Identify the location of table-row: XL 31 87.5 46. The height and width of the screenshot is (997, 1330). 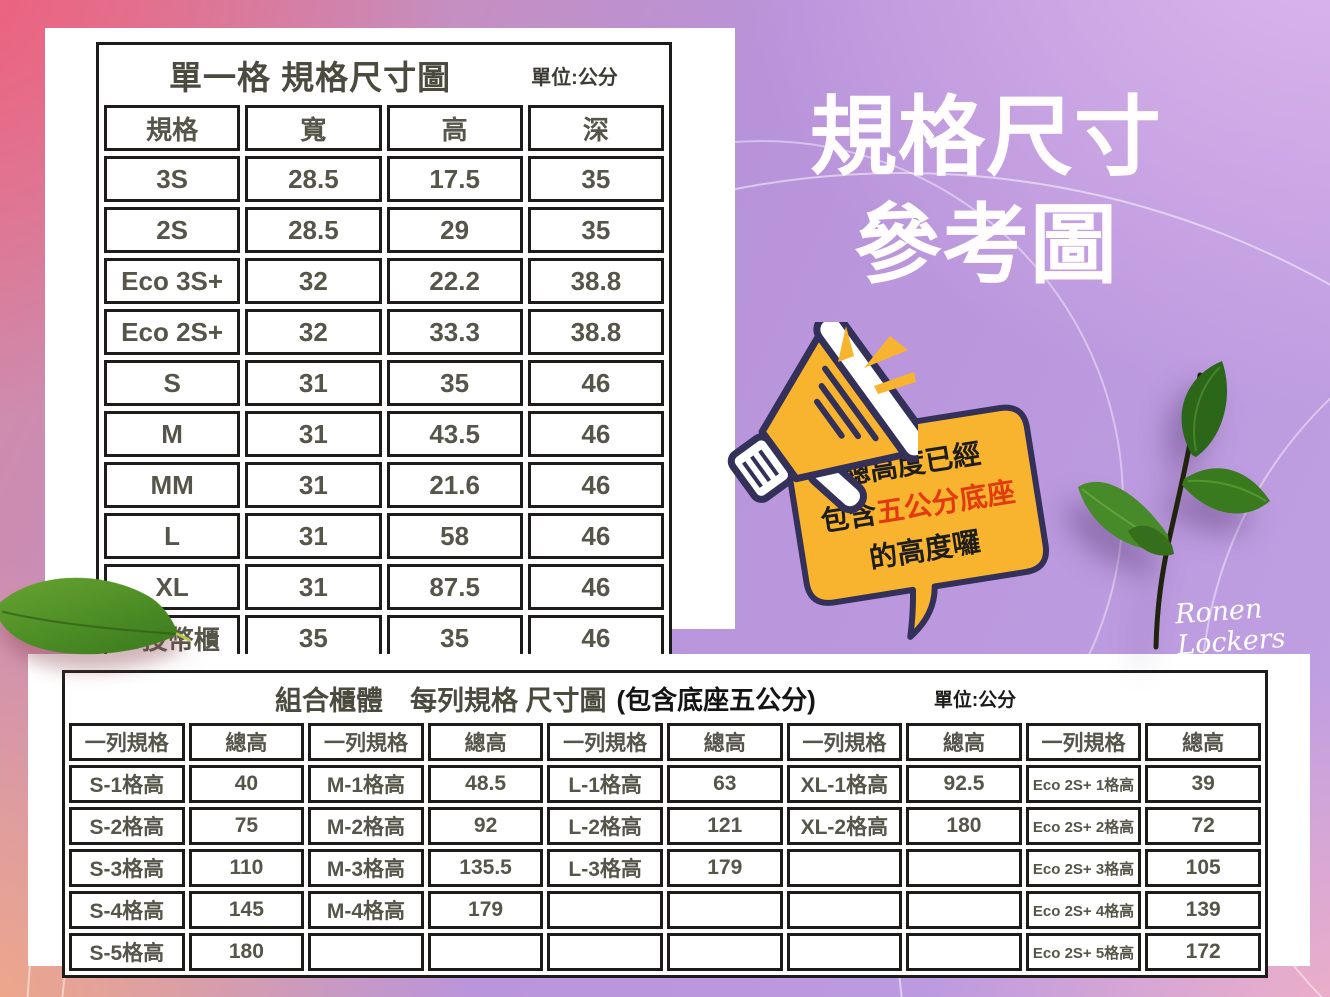
(384, 587).